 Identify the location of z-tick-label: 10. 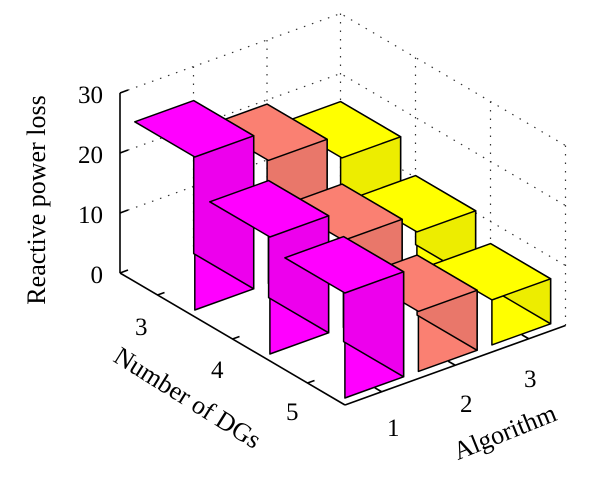
(90, 215).